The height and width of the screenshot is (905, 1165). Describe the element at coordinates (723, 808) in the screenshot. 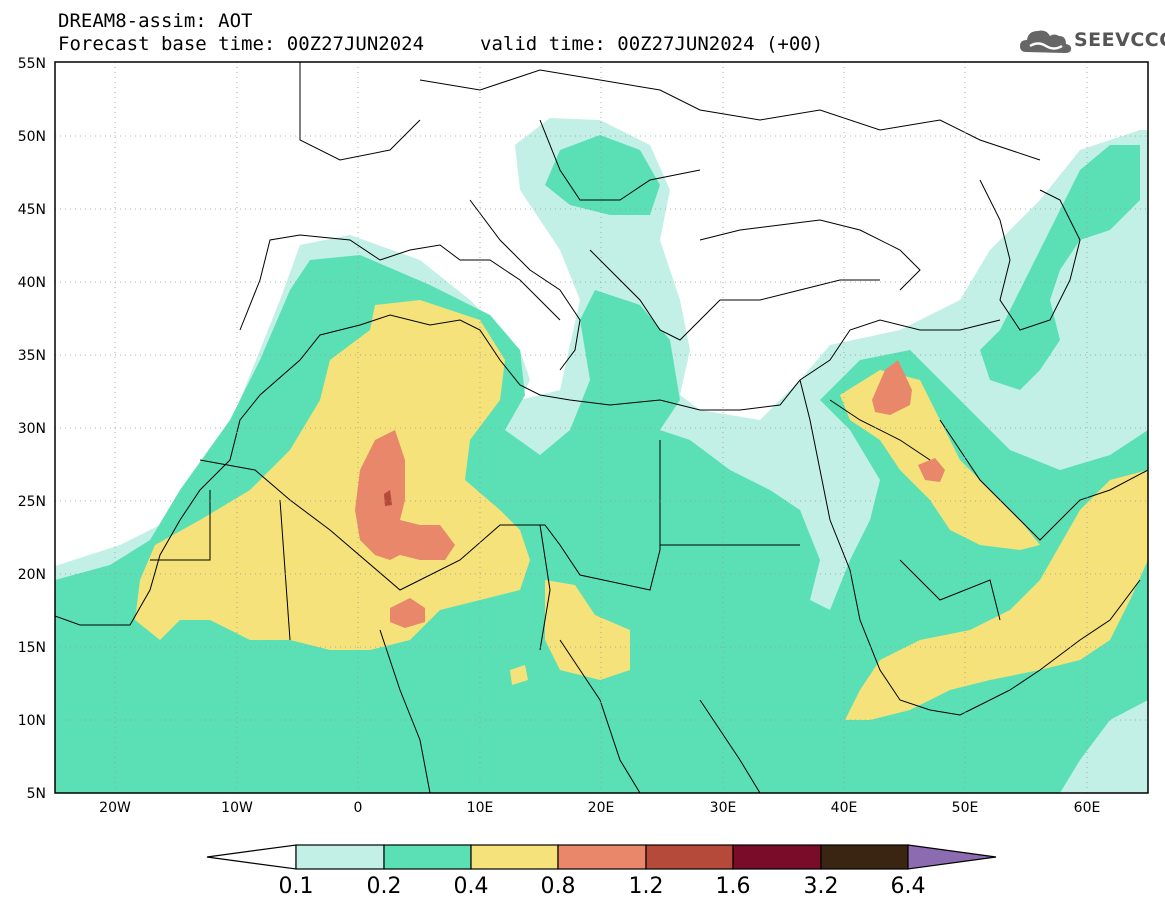

I see `lon-label: 30E` at that location.